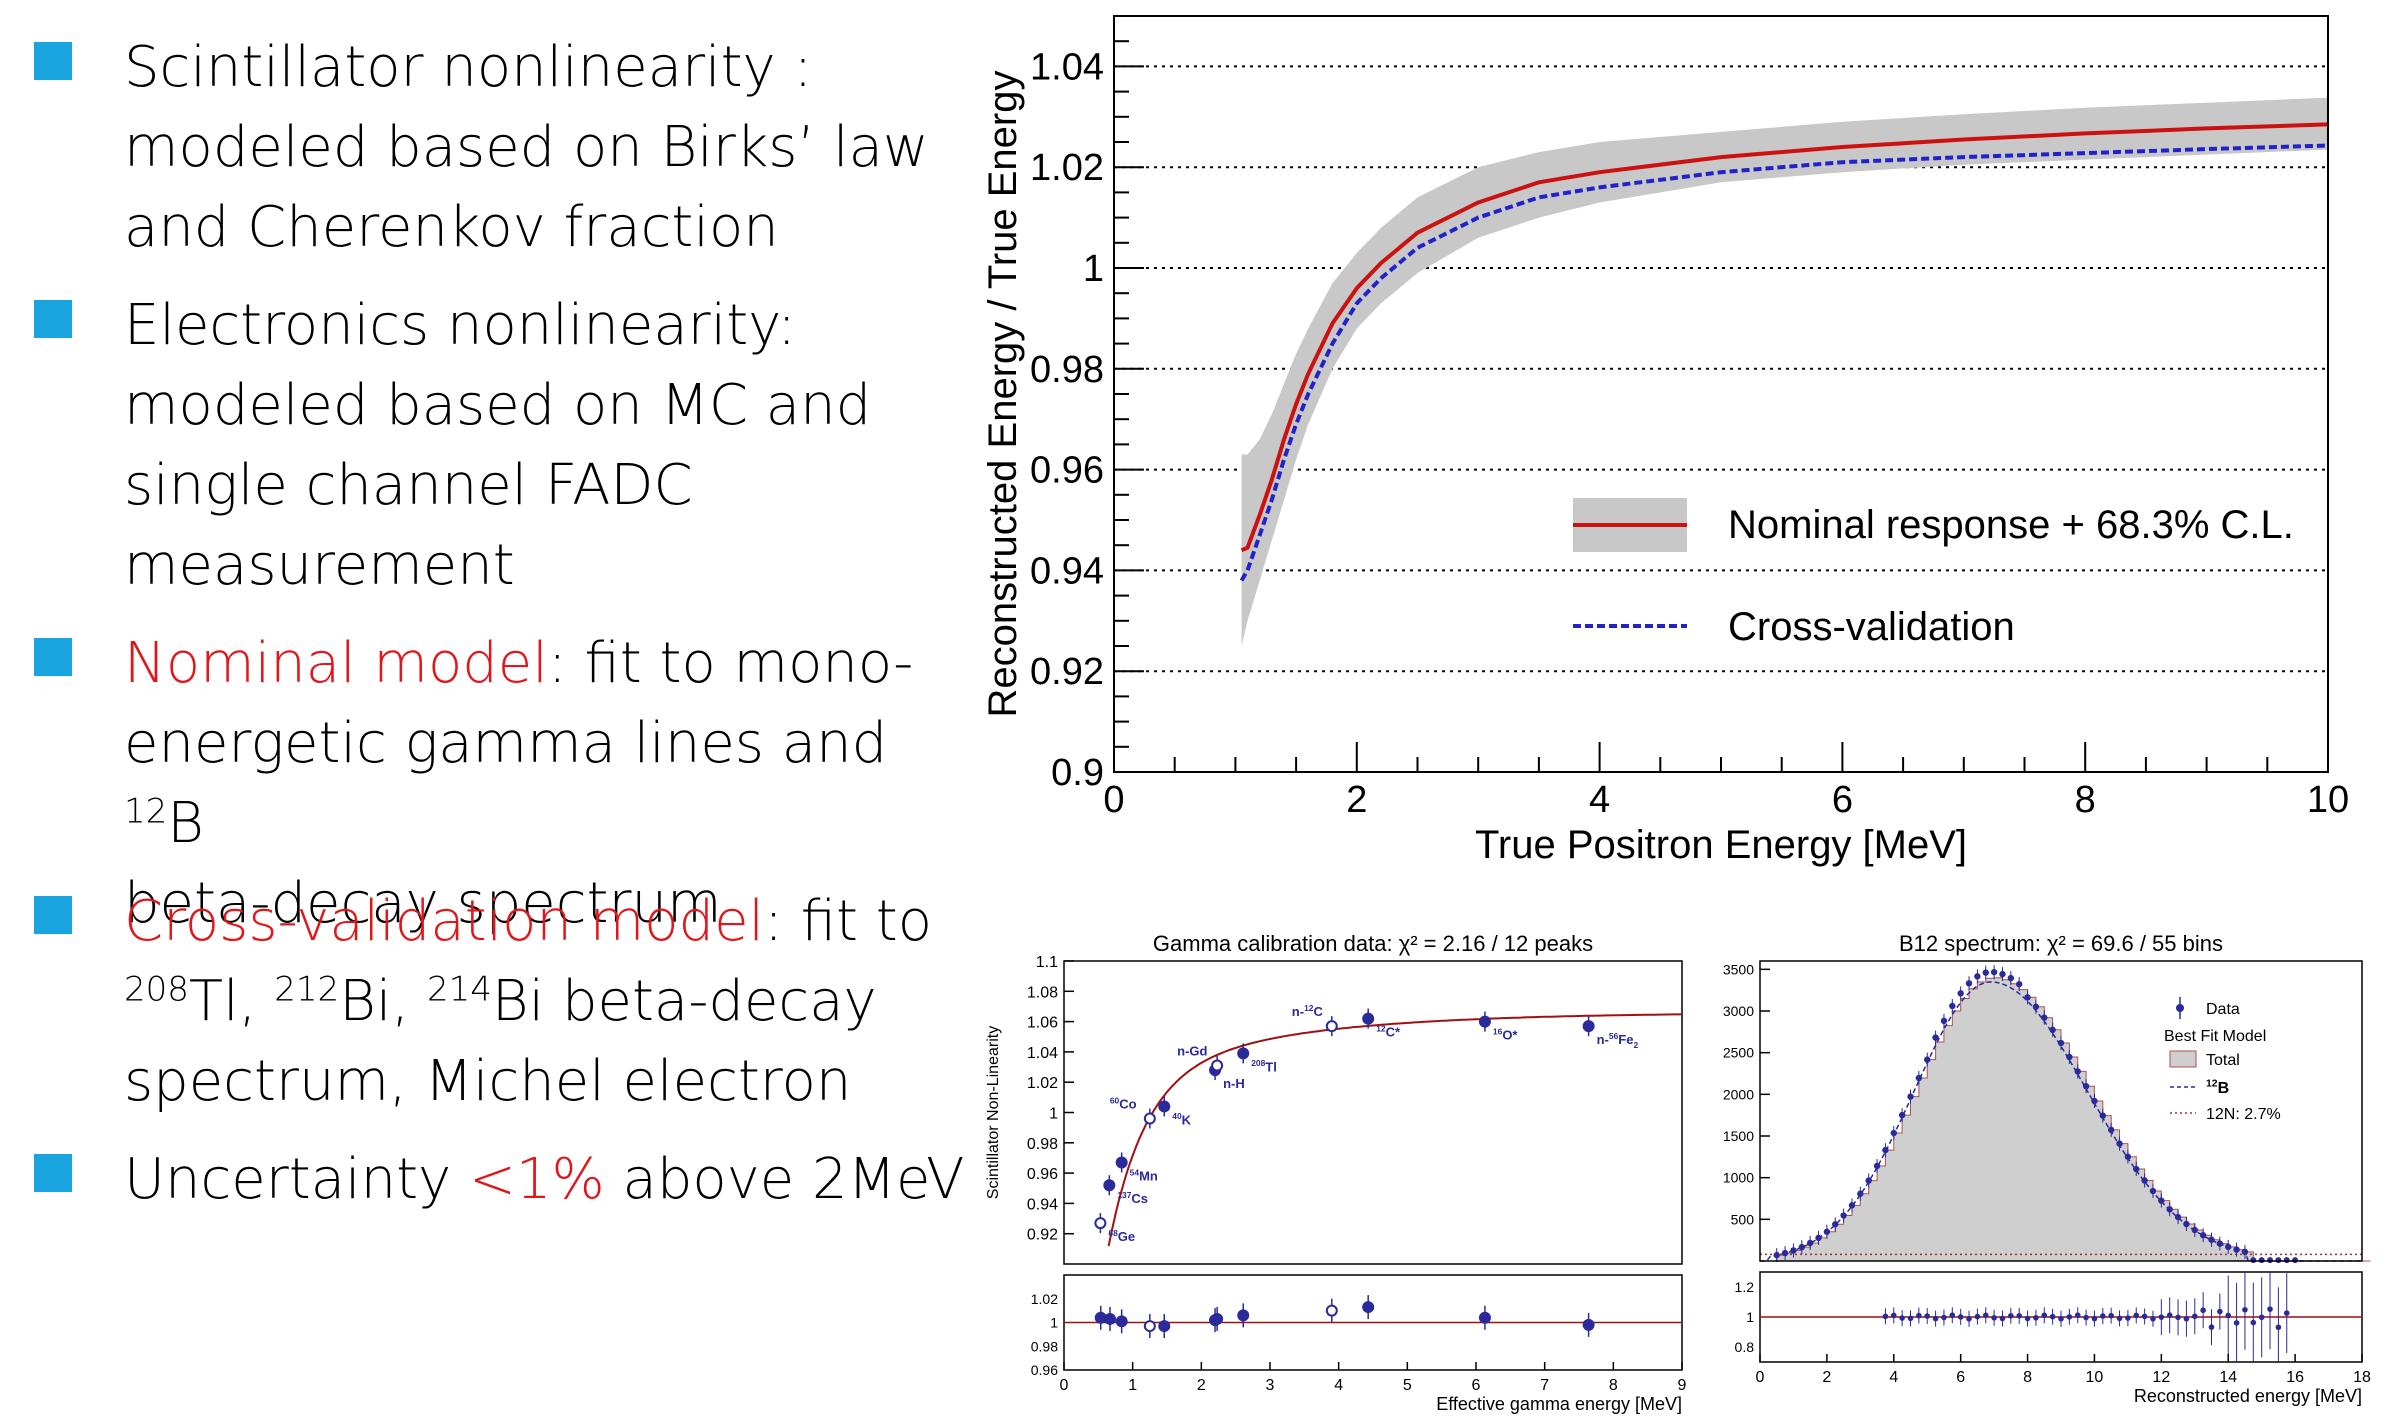 This screenshot has width=2392, height=1424. Describe the element at coordinates (1506, 1034) in the screenshot. I see `data-point-label: 16O*` at that location.